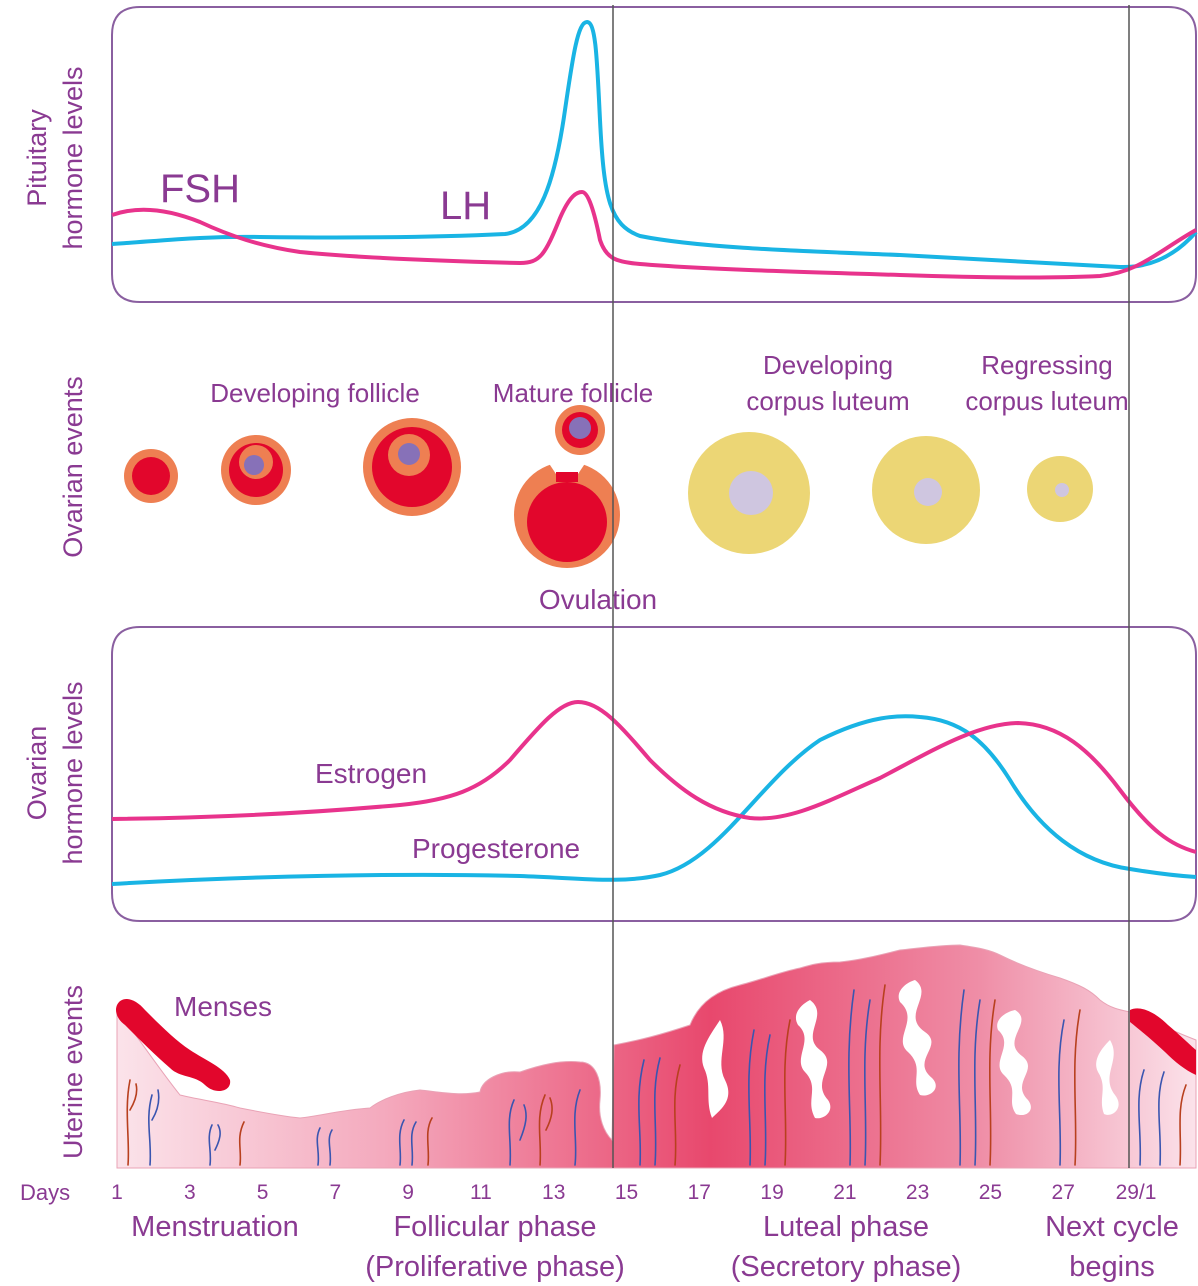  What do you see at coordinates (45, 1192) in the screenshot?
I see `days-label: Days` at bounding box center [45, 1192].